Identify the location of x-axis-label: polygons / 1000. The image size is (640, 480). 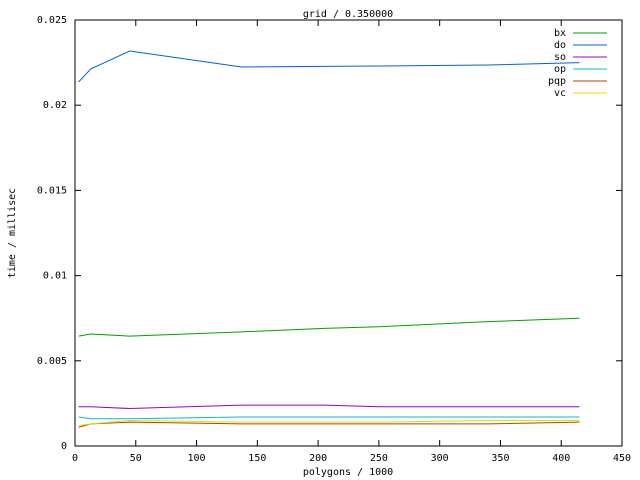
(348, 472).